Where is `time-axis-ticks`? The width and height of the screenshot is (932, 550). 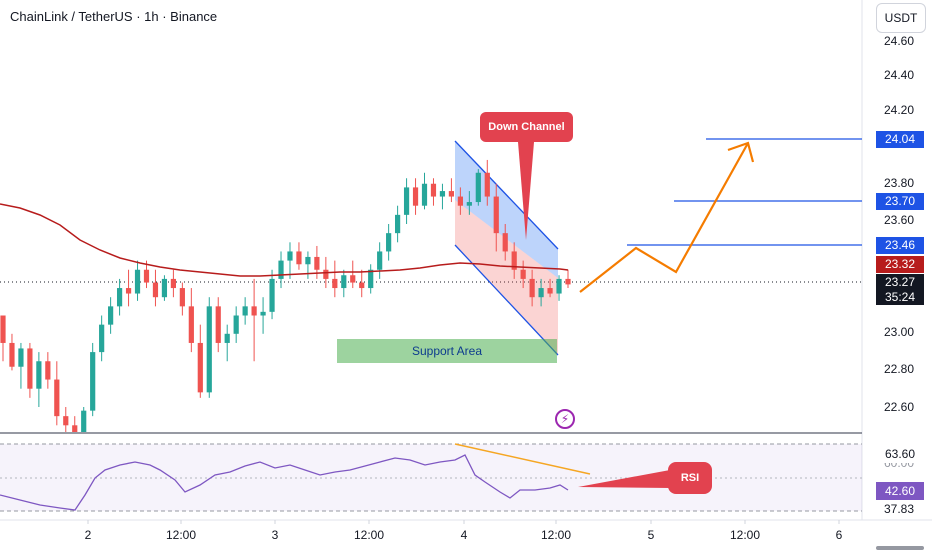
time-axis-ticks is located at coordinates (463, 522).